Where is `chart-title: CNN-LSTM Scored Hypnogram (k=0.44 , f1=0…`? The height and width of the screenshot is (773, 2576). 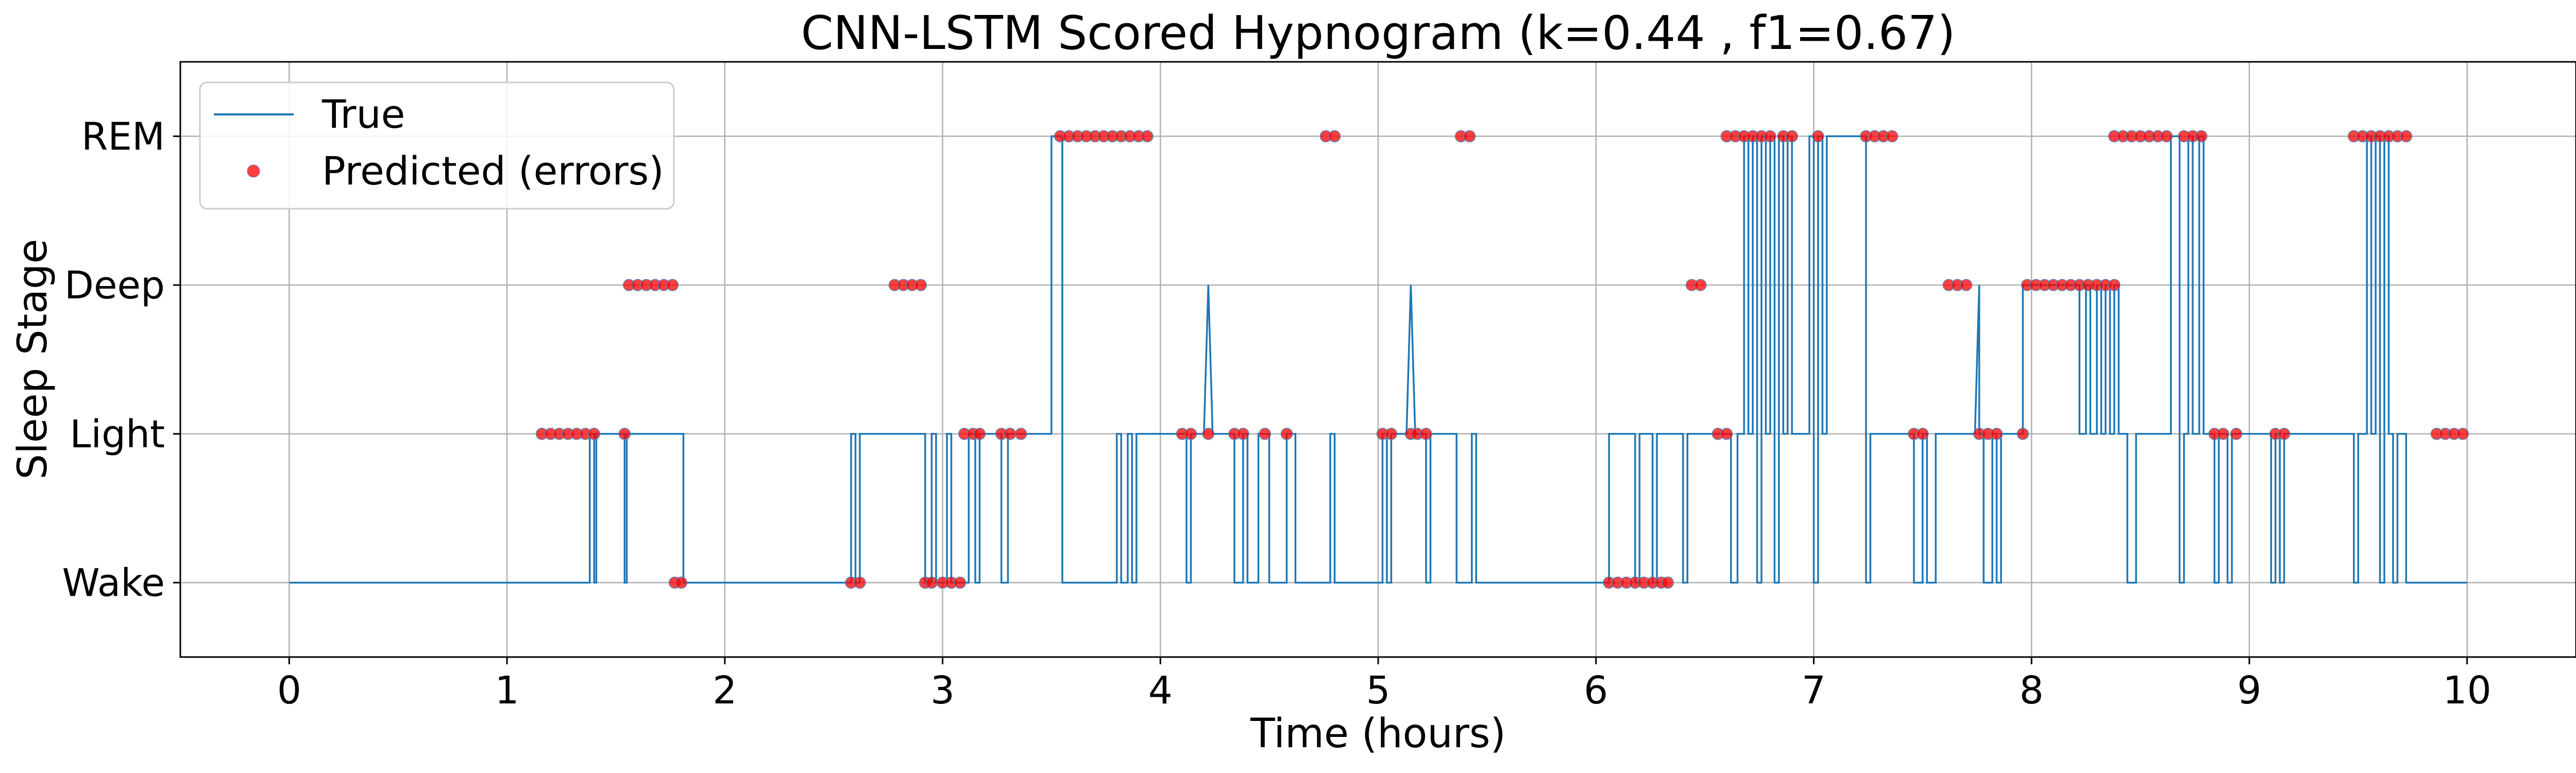 chart-title: CNN-LSTM Scored Hypnogram (k=0.44 , f1=0… is located at coordinates (1378, 33).